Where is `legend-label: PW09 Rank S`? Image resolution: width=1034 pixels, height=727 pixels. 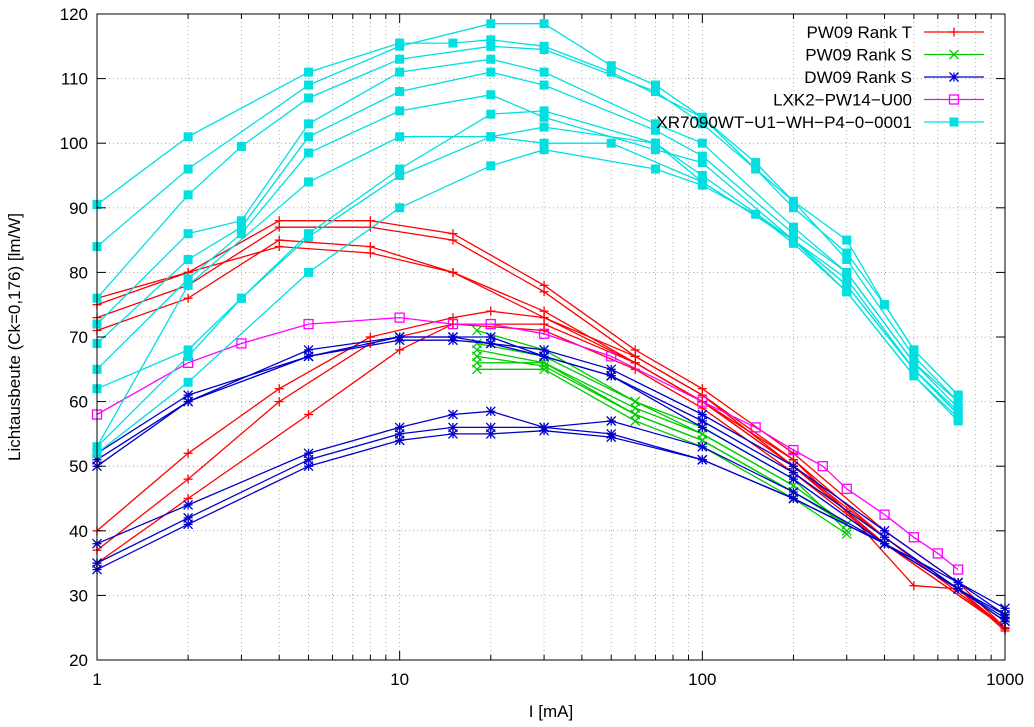 legend-label: PW09 Rank S is located at coordinates (858, 55).